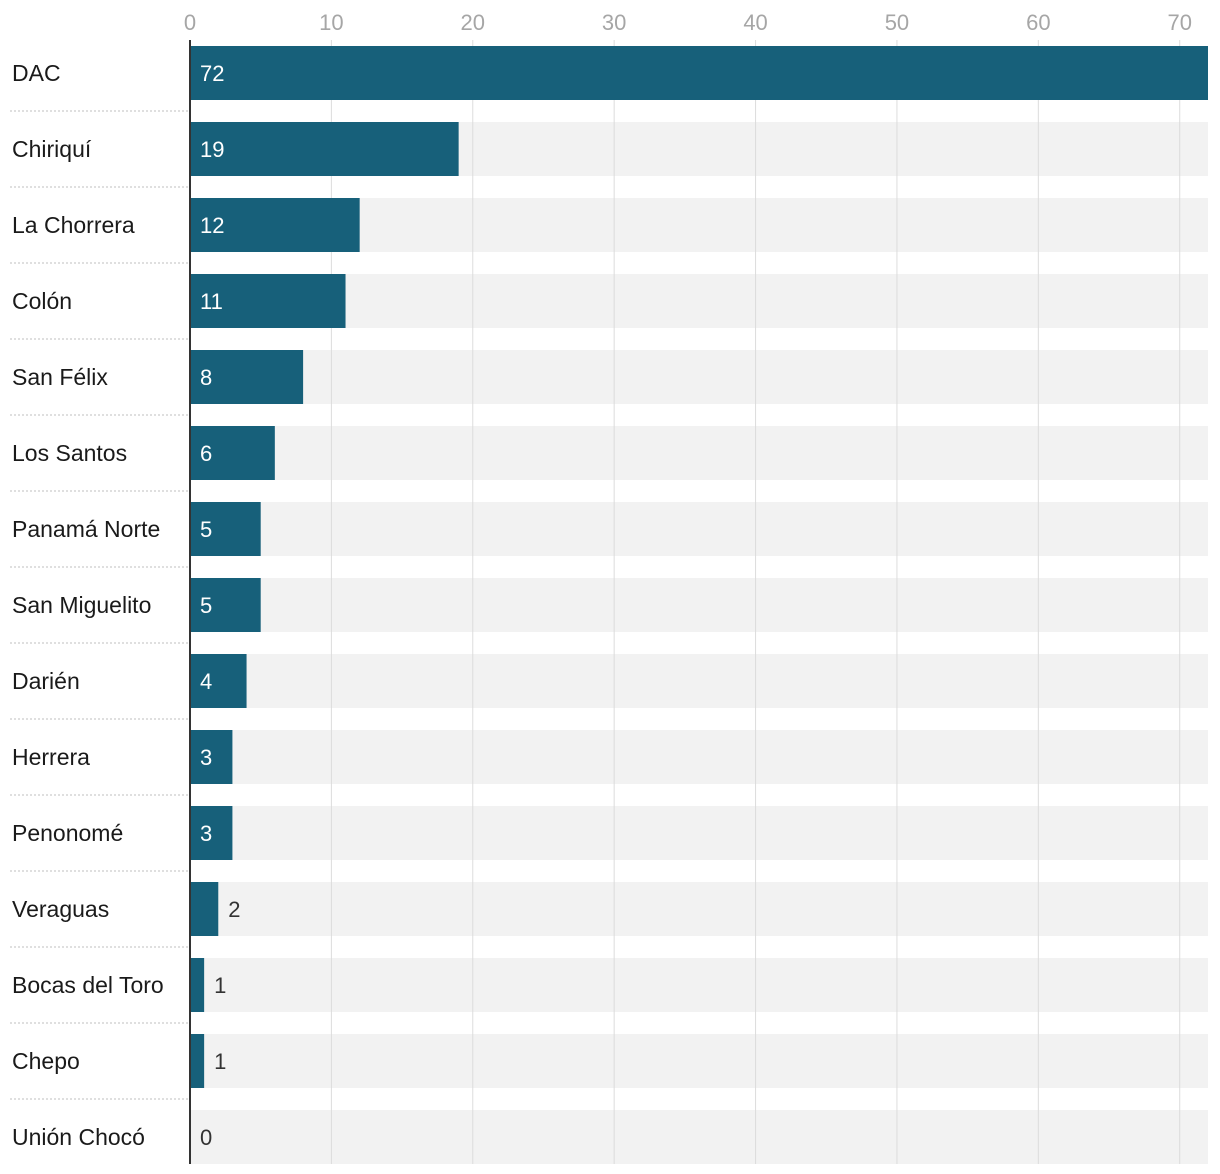 The height and width of the screenshot is (1174, 1220). Describe the element at coordinates (78, 1137) in the screenshot. I see `category-label: Unión Chocó` at that location.